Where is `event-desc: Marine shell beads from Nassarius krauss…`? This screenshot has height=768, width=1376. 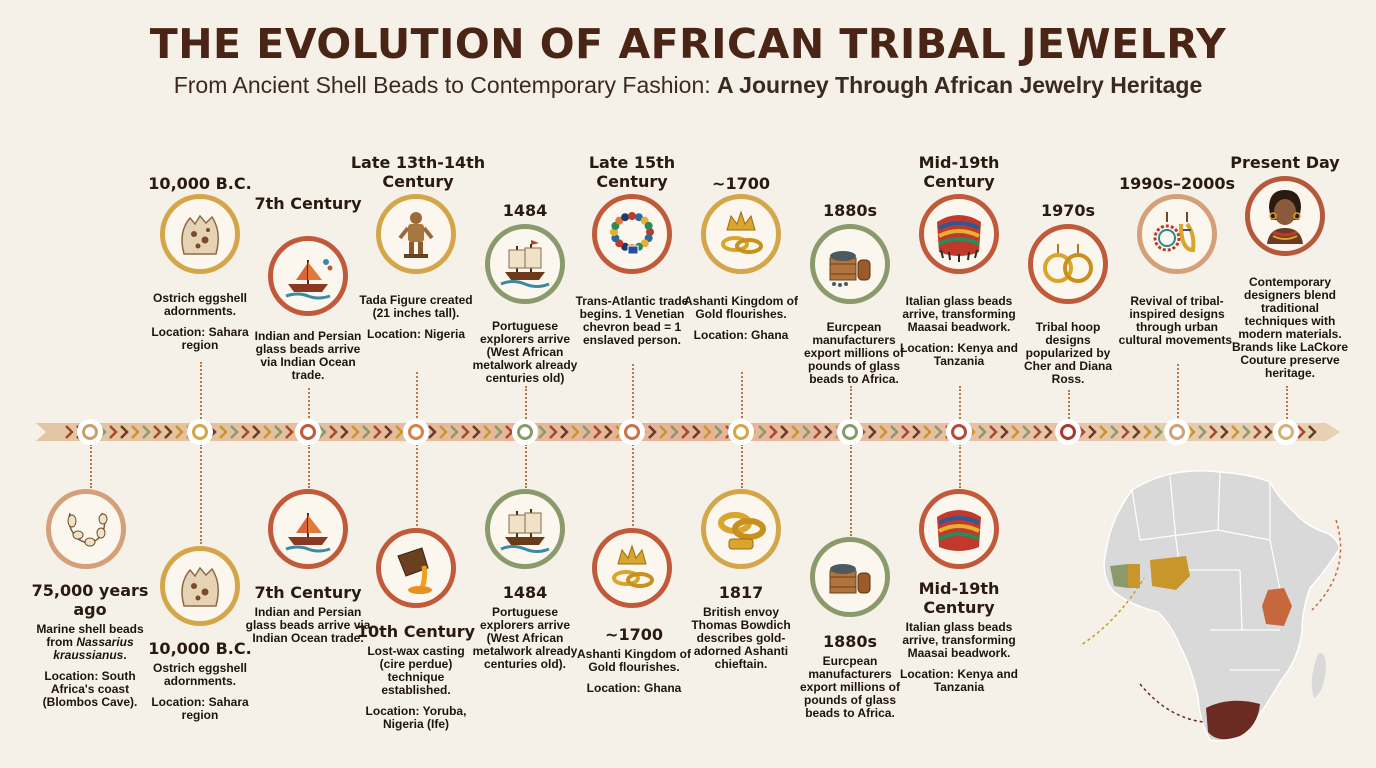 event-desc: Marine shell beads from Nassarius krauss… is located at coordinates (90, 642).